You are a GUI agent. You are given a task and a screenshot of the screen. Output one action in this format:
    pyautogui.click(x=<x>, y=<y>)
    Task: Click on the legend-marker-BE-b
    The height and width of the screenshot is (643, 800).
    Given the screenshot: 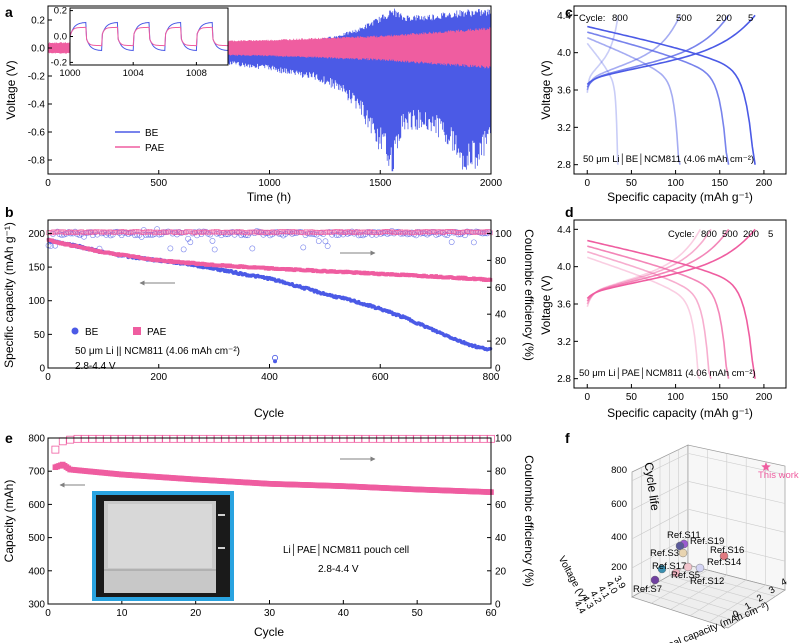 What is the action you would take?
    pyautogui.click(x=75, y=331)
    